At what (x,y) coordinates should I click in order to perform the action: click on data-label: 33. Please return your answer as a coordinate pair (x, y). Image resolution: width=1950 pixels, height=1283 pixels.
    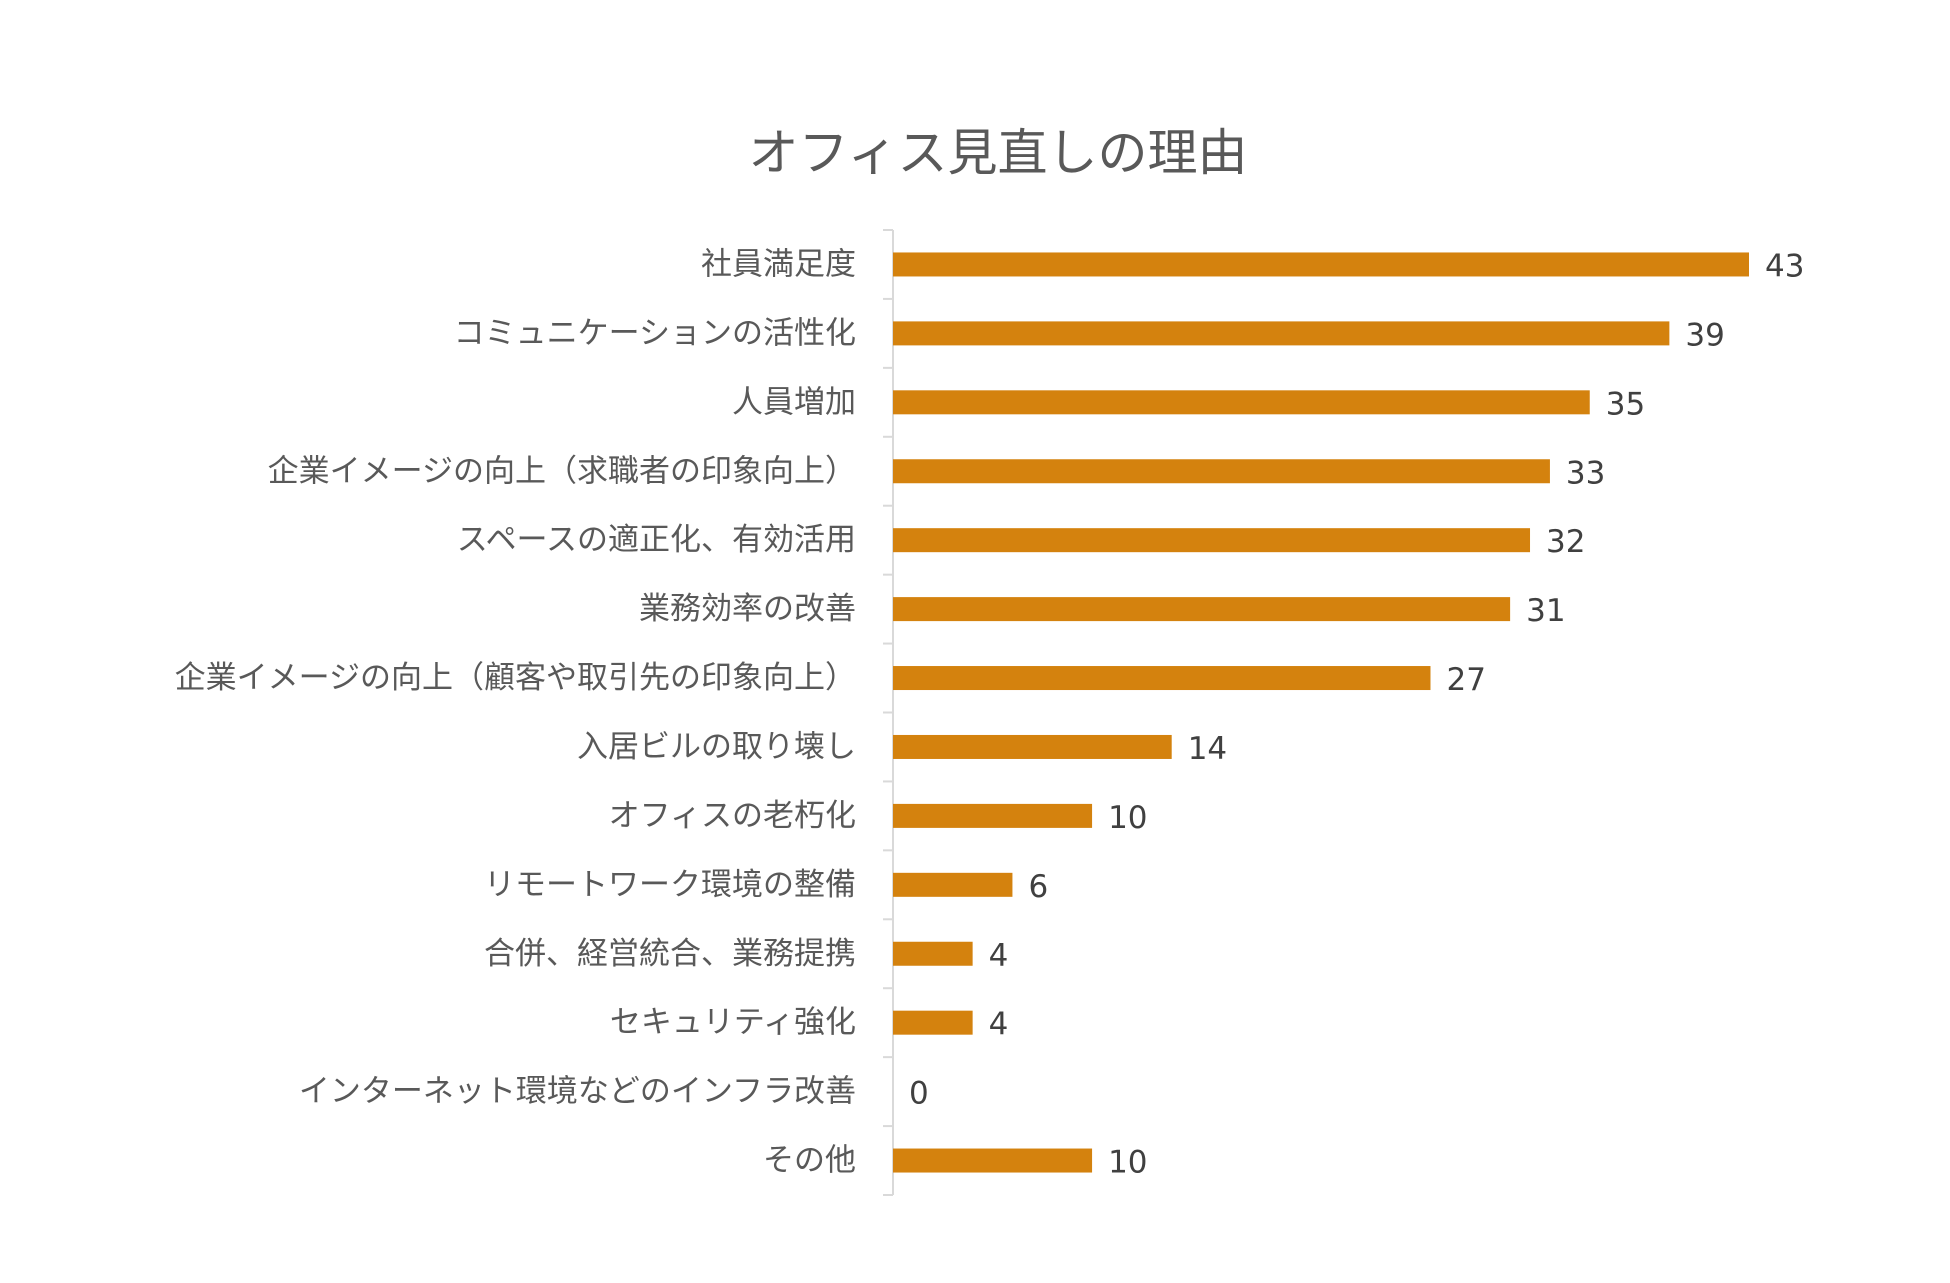
    Looking at the image, I should click on (1585, 473).